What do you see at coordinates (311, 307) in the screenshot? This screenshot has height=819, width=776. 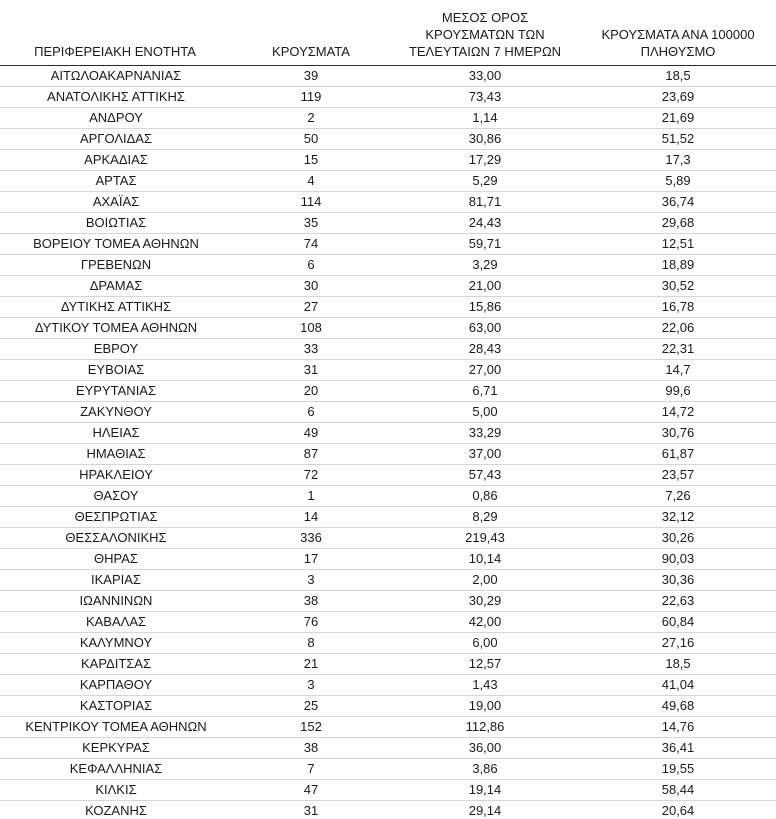 I see `cases-cell: 27` at bounding box center [311, 307].